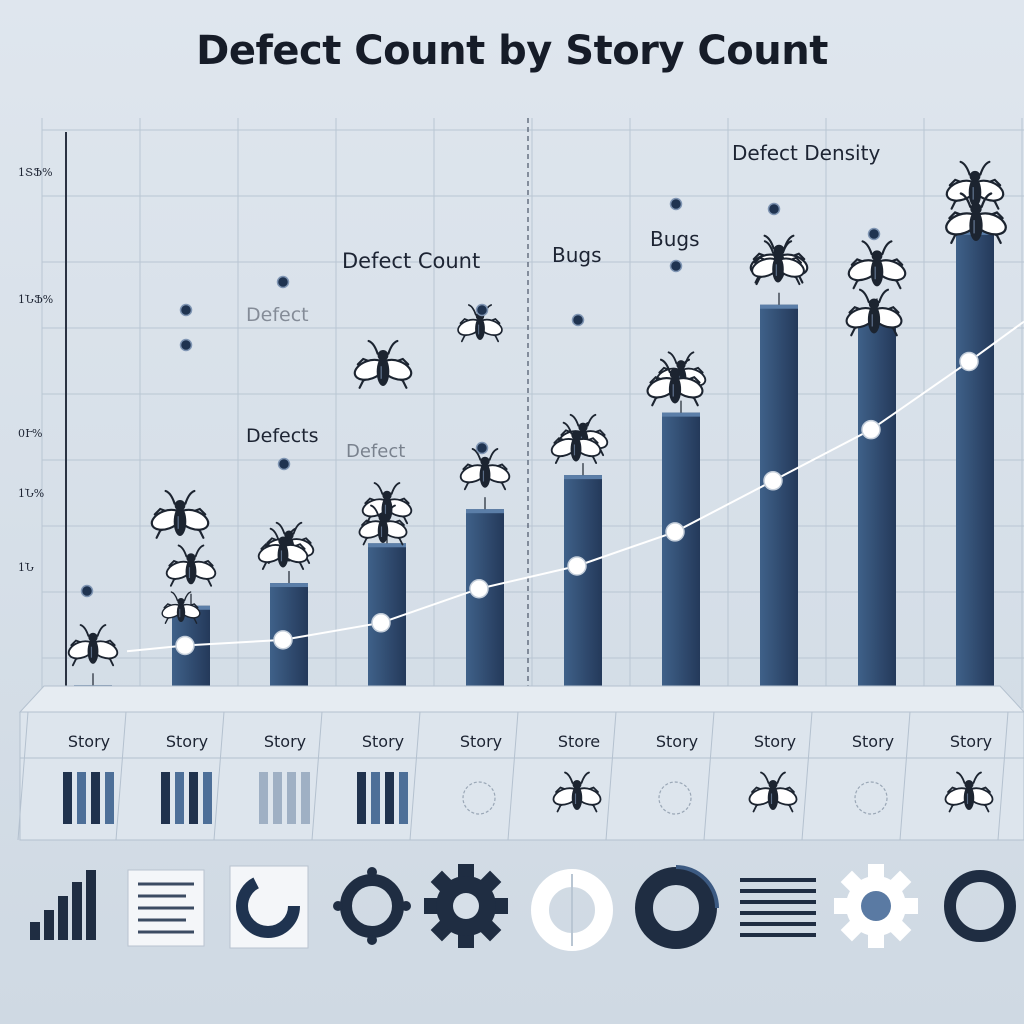 This screenshot has width=1024, height=1024. Describe the element at coordinates (577, 255) in the screenshot. I see `floating-label: Bugs` at that location.